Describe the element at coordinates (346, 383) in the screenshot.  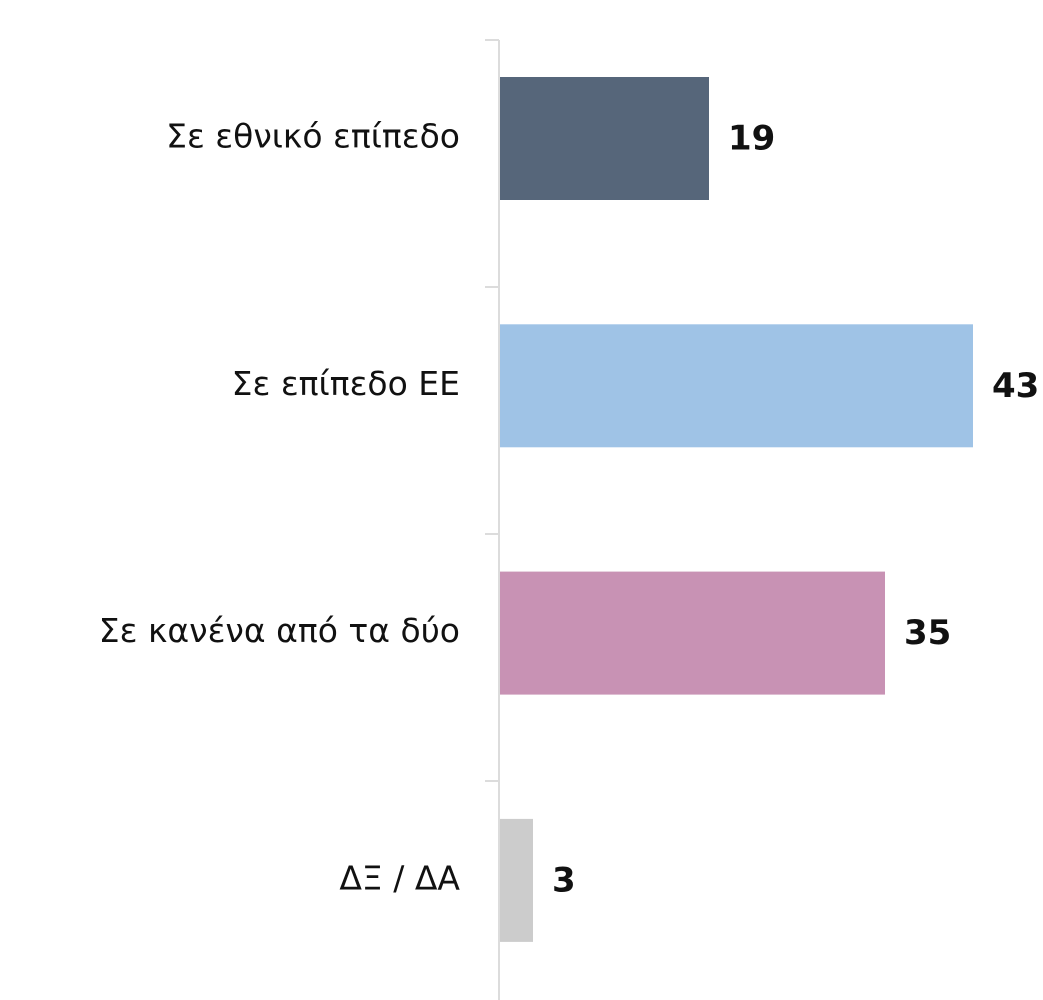
I see `category-label: Σε επίπεδο ΕΕ` at that location.